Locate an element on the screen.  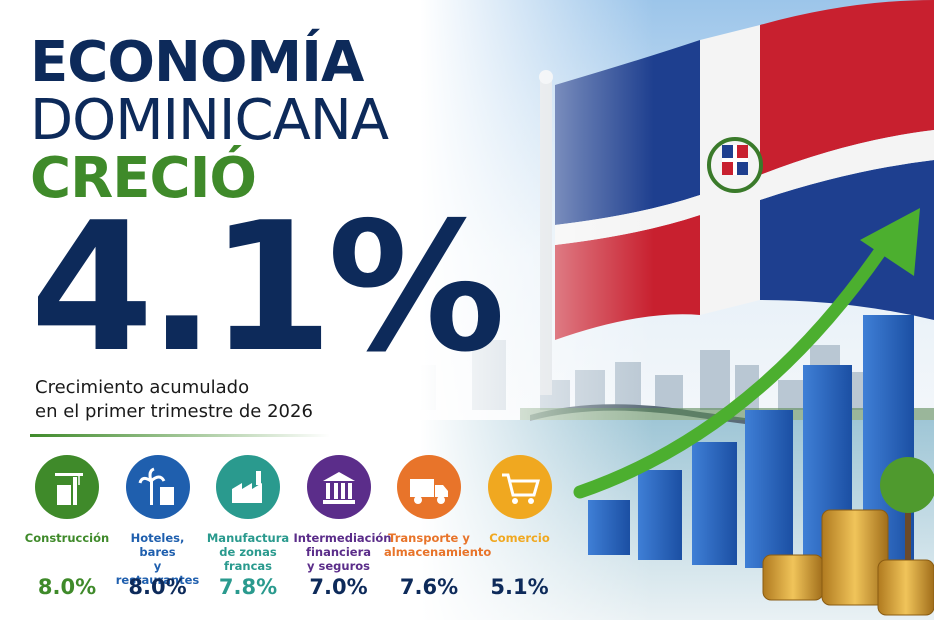
divider is located at coordinates (180, 435).